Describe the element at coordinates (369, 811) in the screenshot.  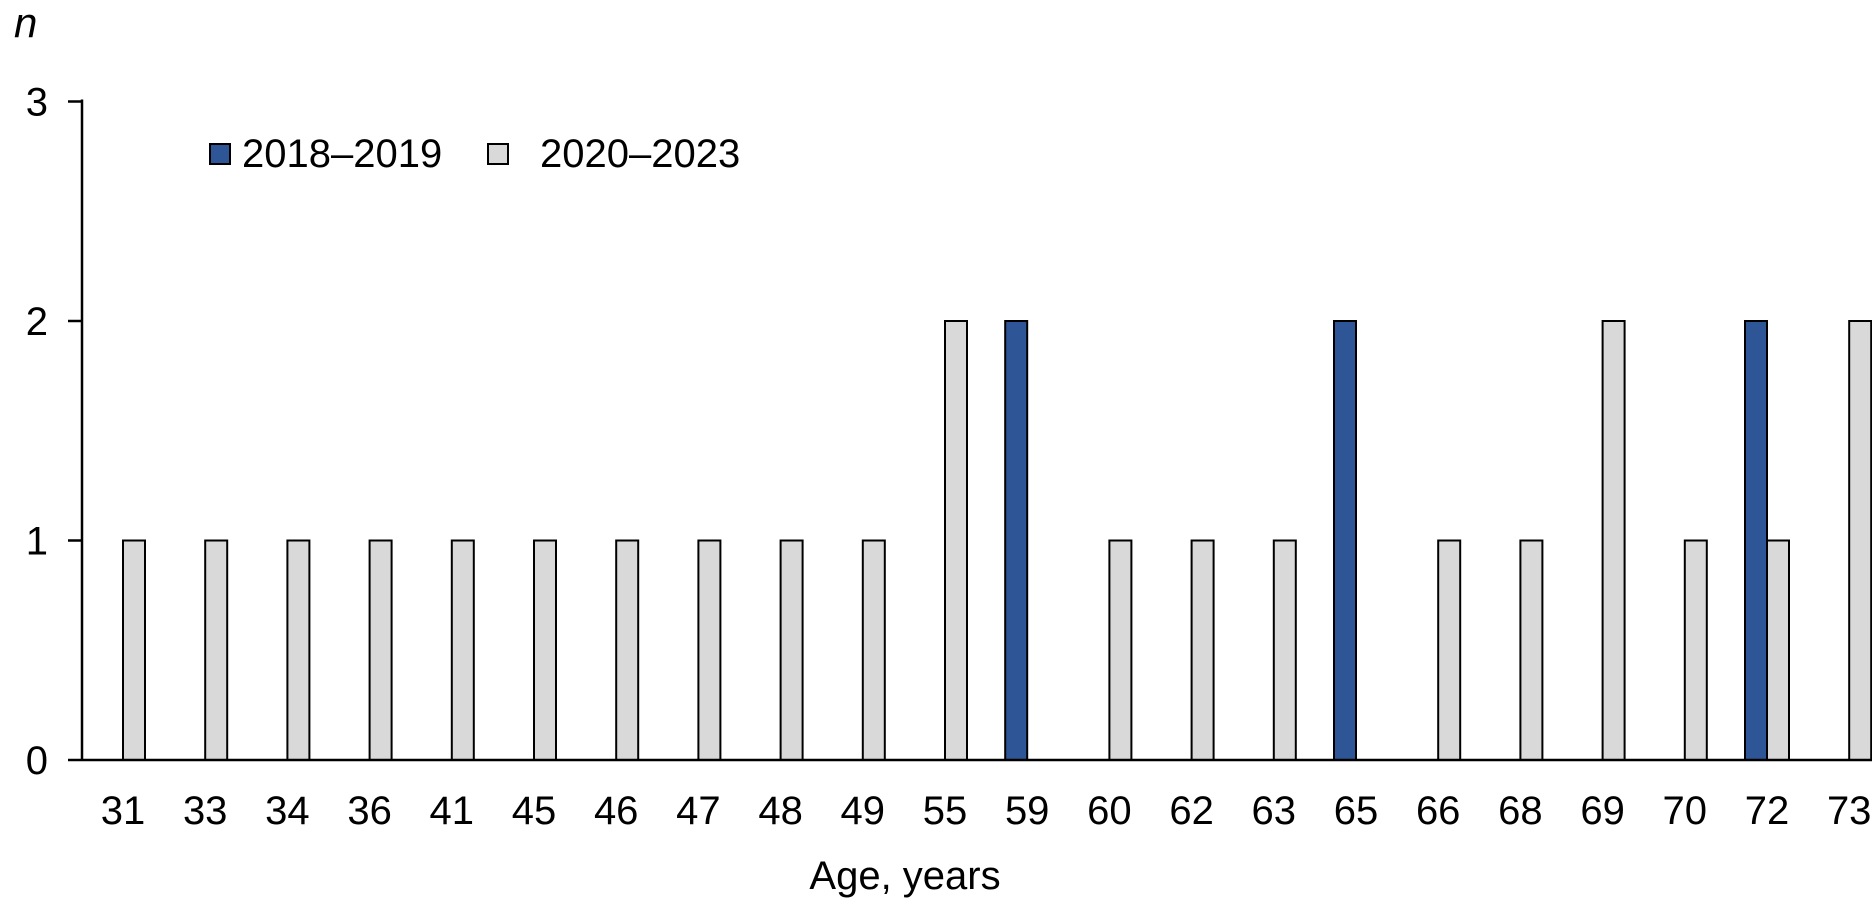
I see `x-tick-label-36: 36` at that location.